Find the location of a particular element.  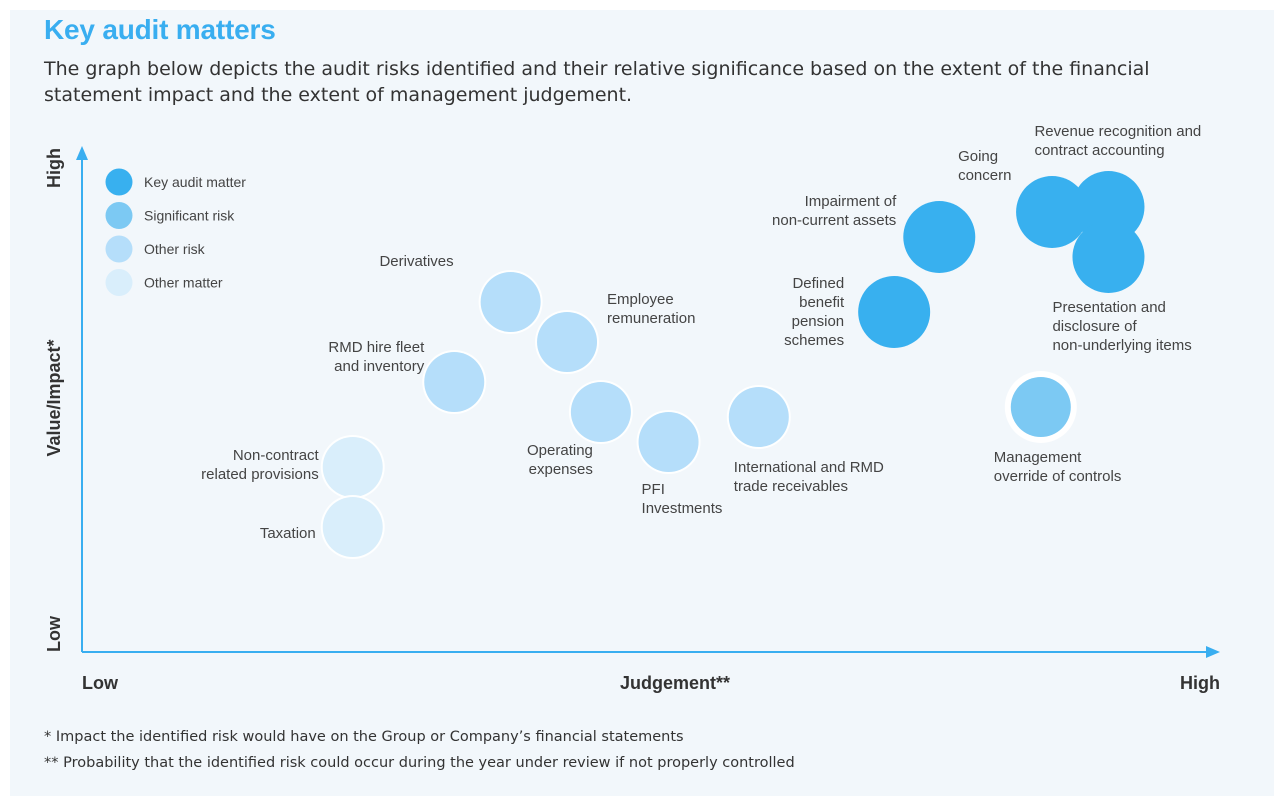

x-tick-high: High is located at coordinates (1200, 683).